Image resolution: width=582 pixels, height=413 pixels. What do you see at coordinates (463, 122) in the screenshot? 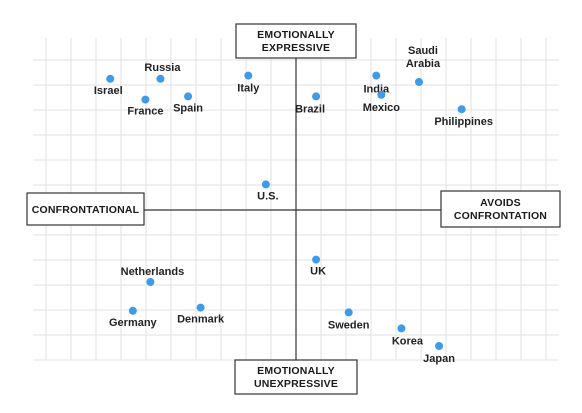
I see `point-label: Philippines` at bounding box center [463, 122].